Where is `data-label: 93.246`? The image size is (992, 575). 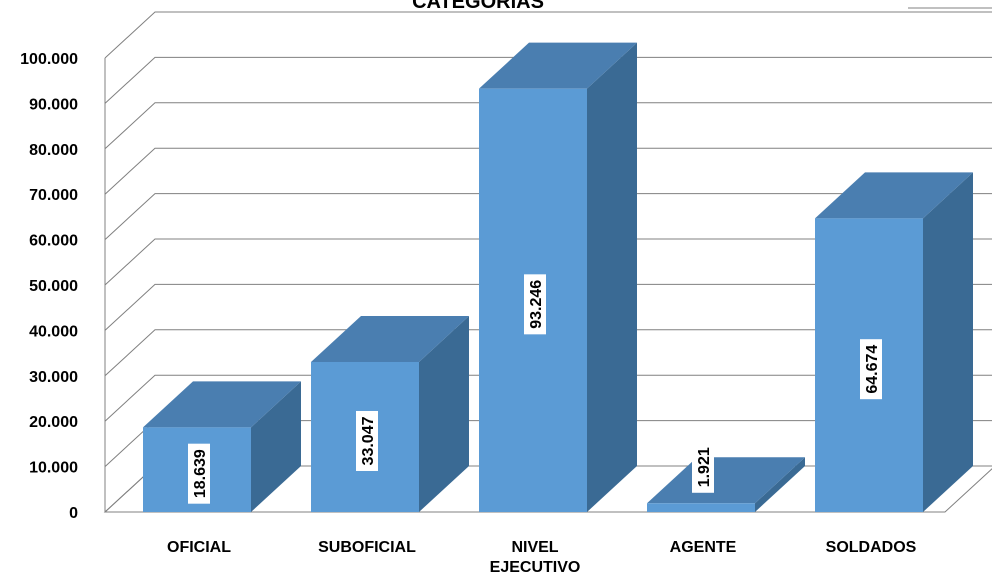 data-label: 93.246 is located at coordinates (535, 304).